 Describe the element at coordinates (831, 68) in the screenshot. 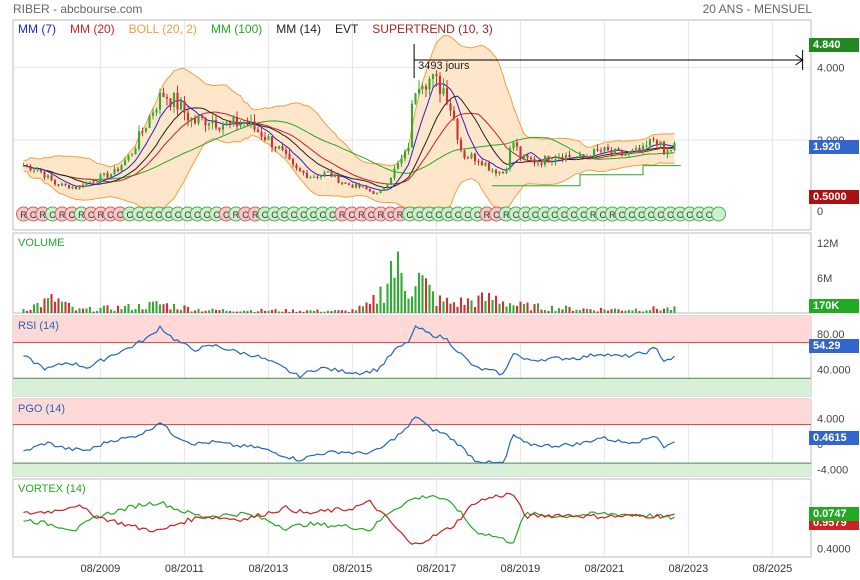

I see `price-y-tick: 4.000` at that location.